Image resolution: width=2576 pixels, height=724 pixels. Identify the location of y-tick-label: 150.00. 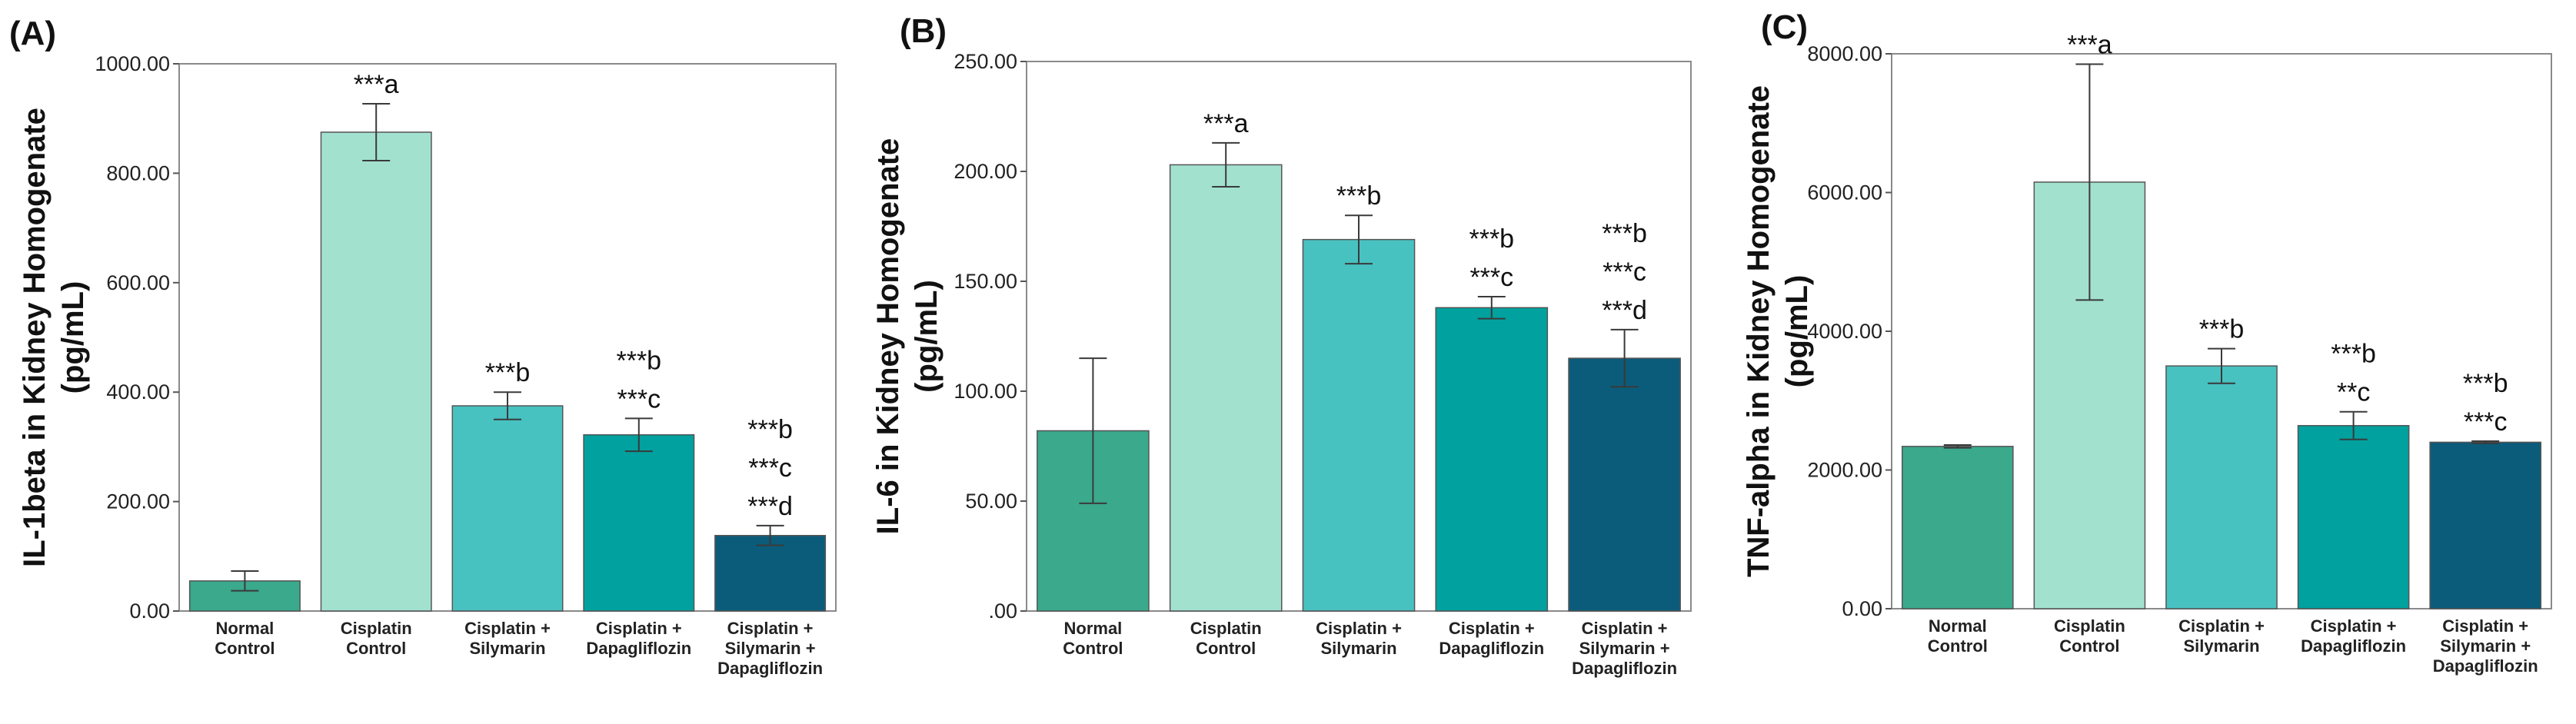
(985, 281).